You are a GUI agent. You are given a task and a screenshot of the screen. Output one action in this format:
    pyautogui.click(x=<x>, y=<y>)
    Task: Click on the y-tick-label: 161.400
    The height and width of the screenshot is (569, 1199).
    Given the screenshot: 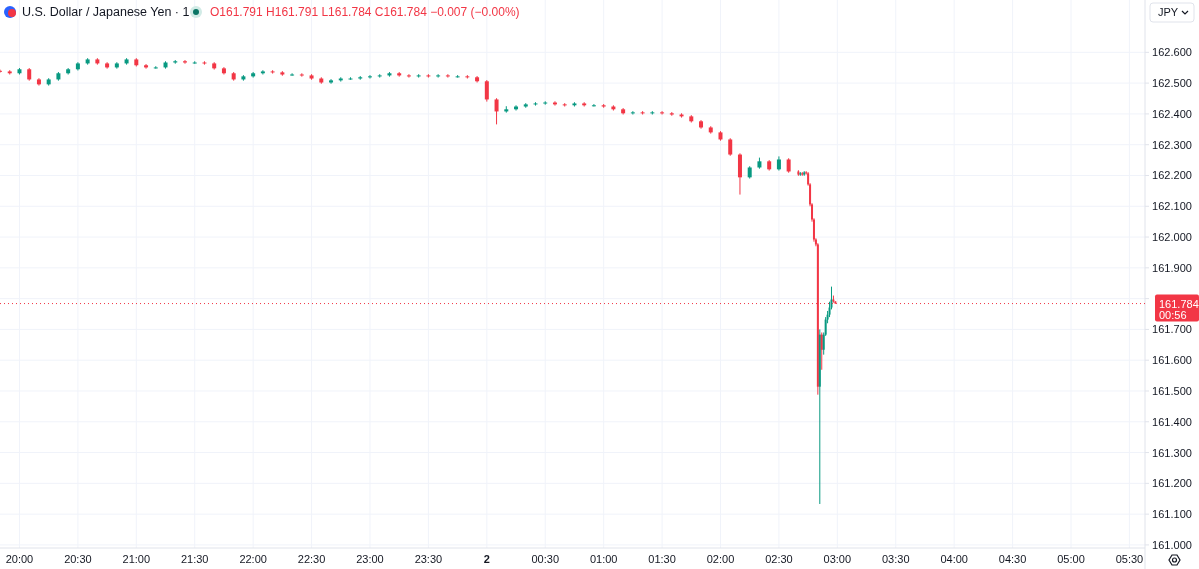 What is the action you would take?
    pyautogui.click(x=1172, y=421)
    